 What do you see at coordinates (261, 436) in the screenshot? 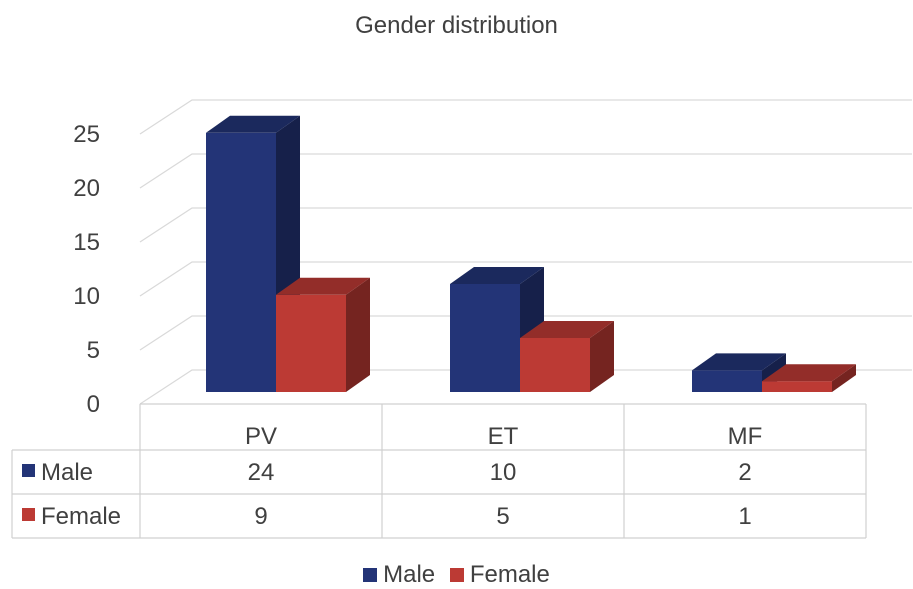
I see `category-label-pv: PV` at bounding box center [261, 436].